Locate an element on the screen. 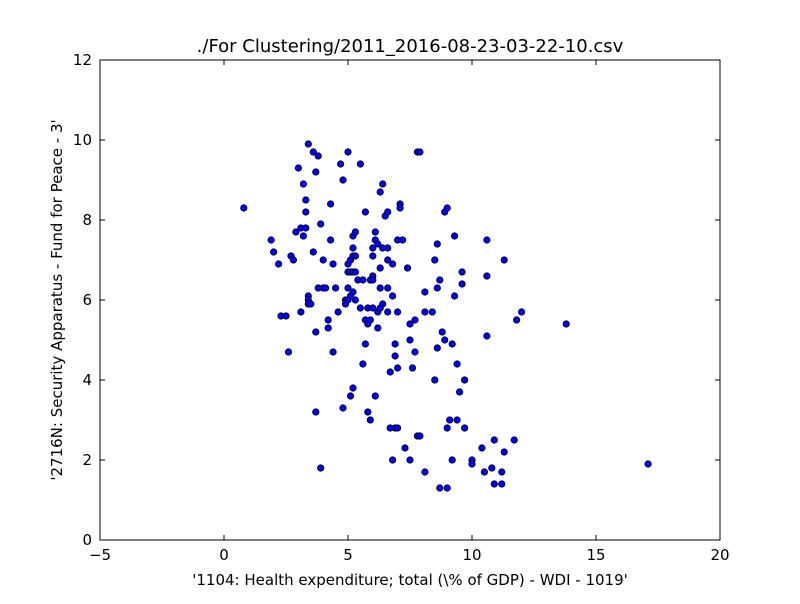  y-tick-label: 0 is located at coordinates (87, 540).